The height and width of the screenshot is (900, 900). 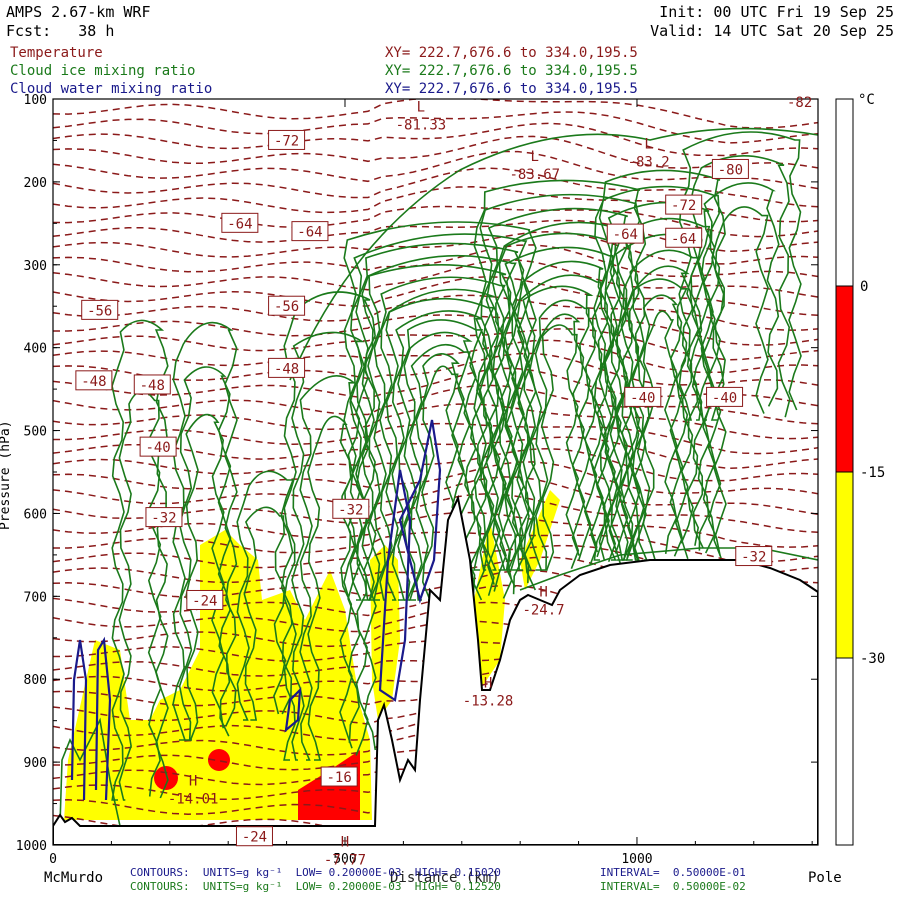 I want to click on extremum-value: -81.33, so click(x=421, y=125).